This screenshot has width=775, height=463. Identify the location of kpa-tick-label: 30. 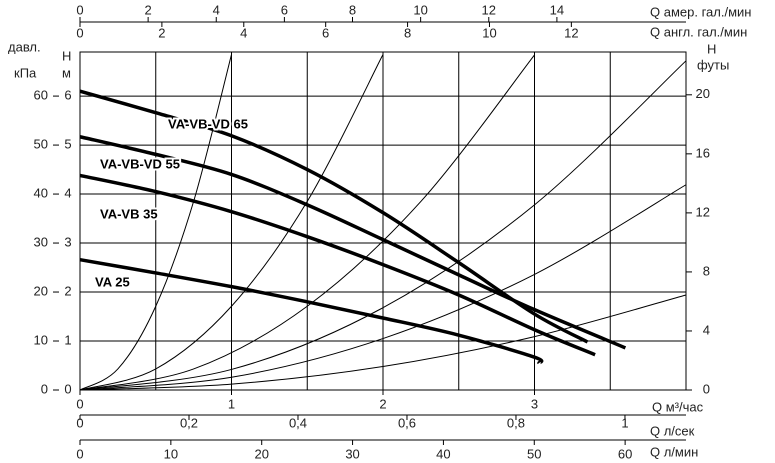
(41, 241).